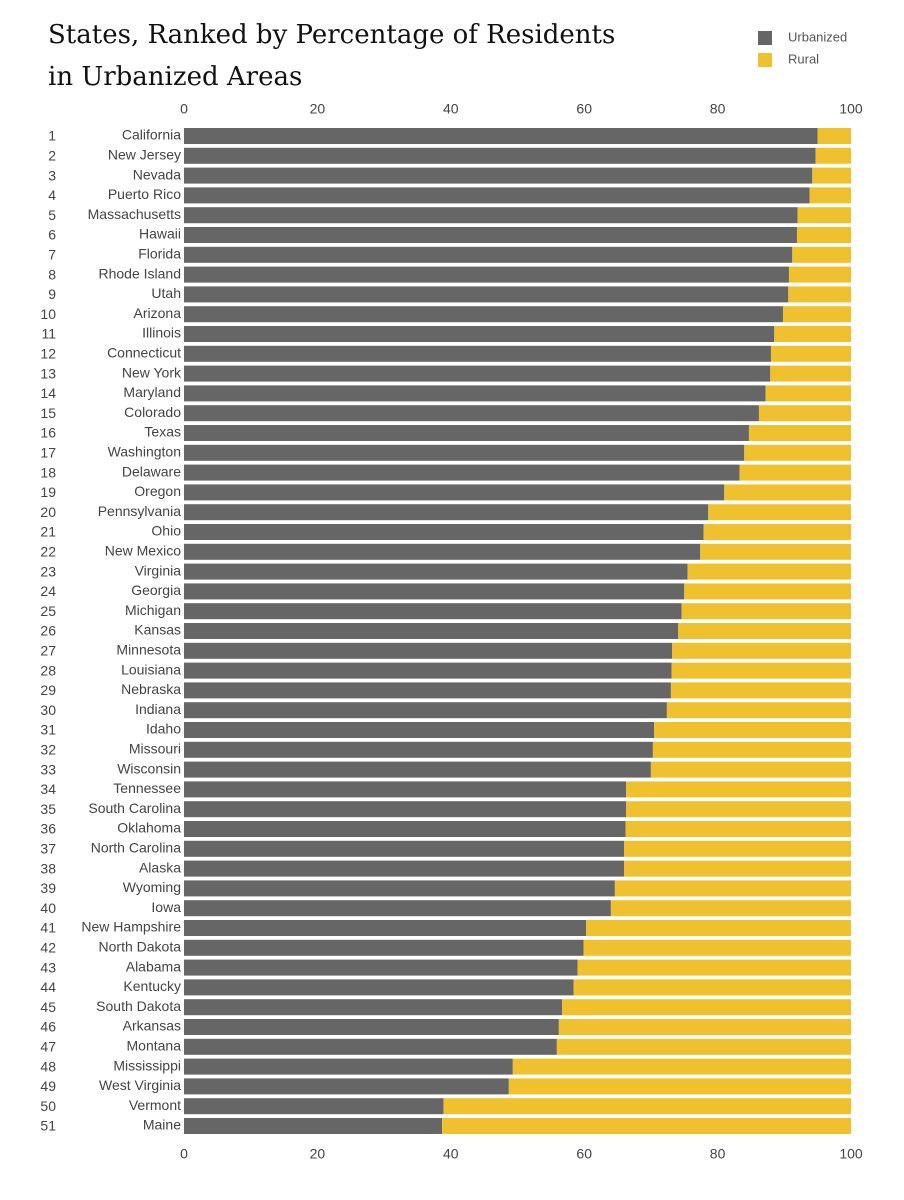 The width and height of the screenshot is (904, 1200). Describe the element at coordinates (134, 808) in the screenshot. I see `y-tick-label: South Carolina` at that location.